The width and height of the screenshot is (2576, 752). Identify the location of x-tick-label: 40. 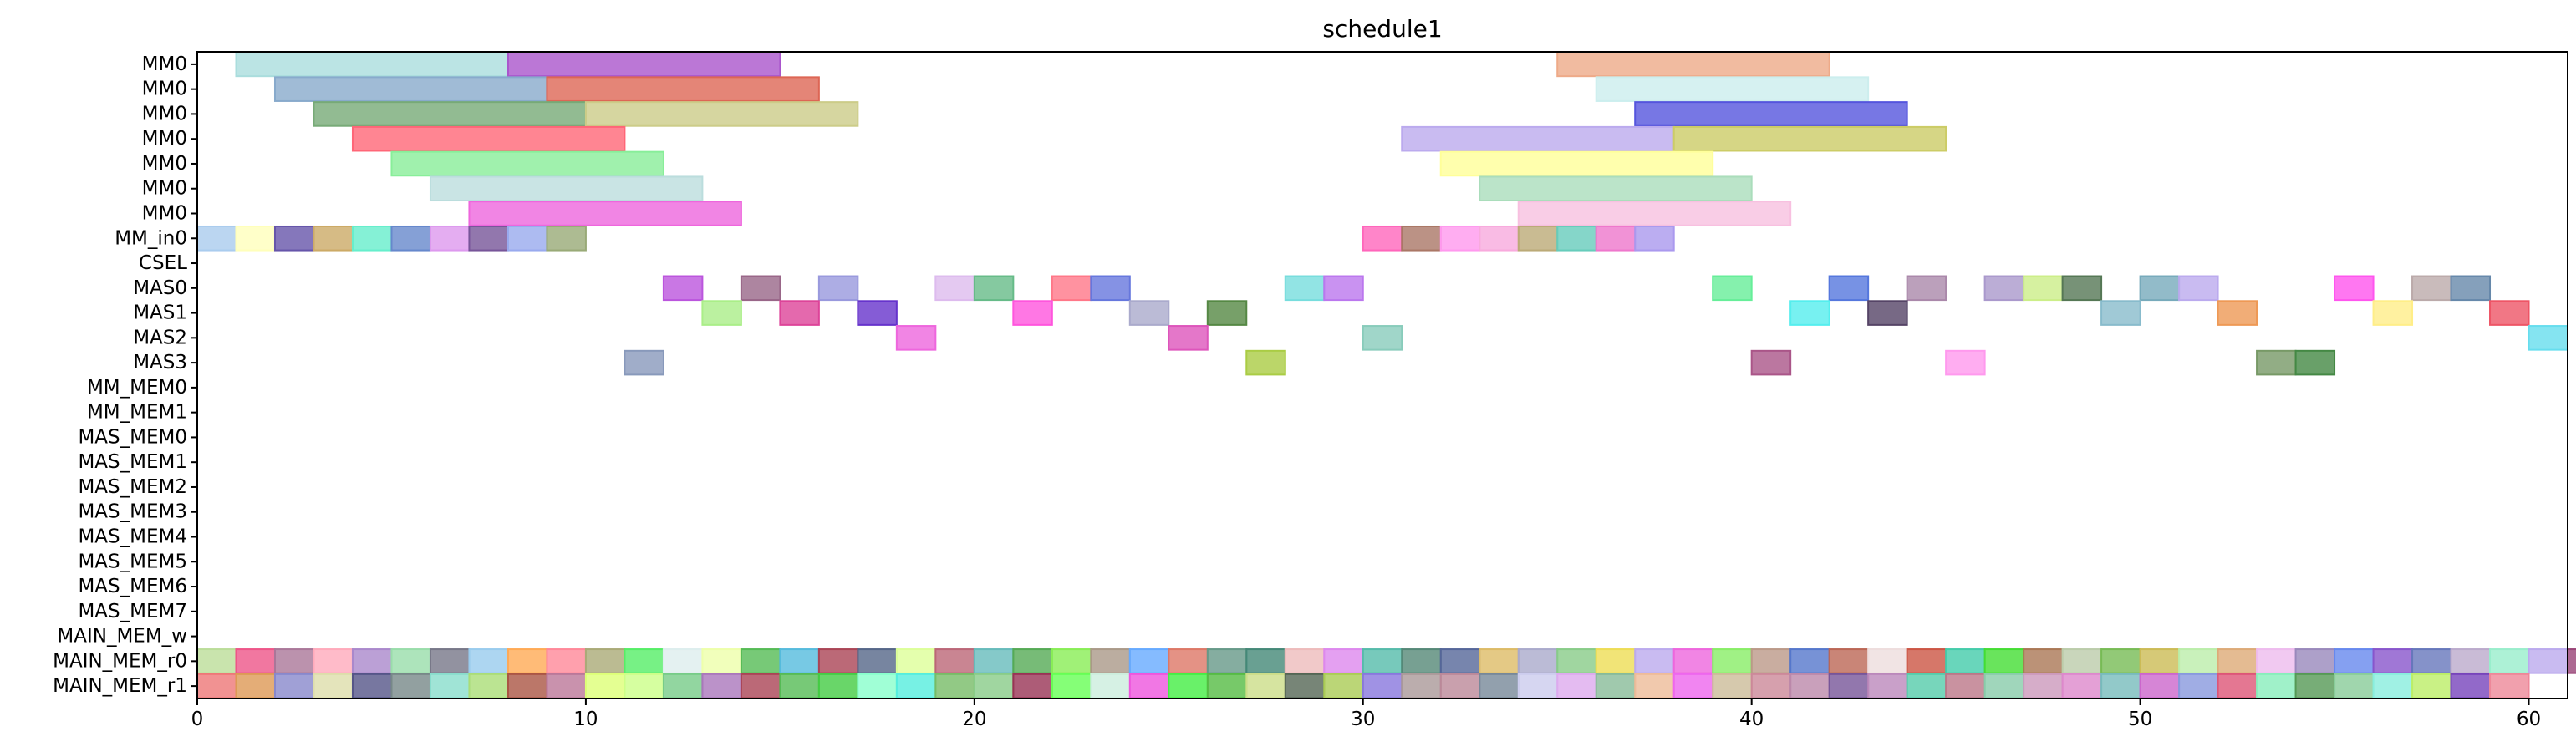
(1751, 719).